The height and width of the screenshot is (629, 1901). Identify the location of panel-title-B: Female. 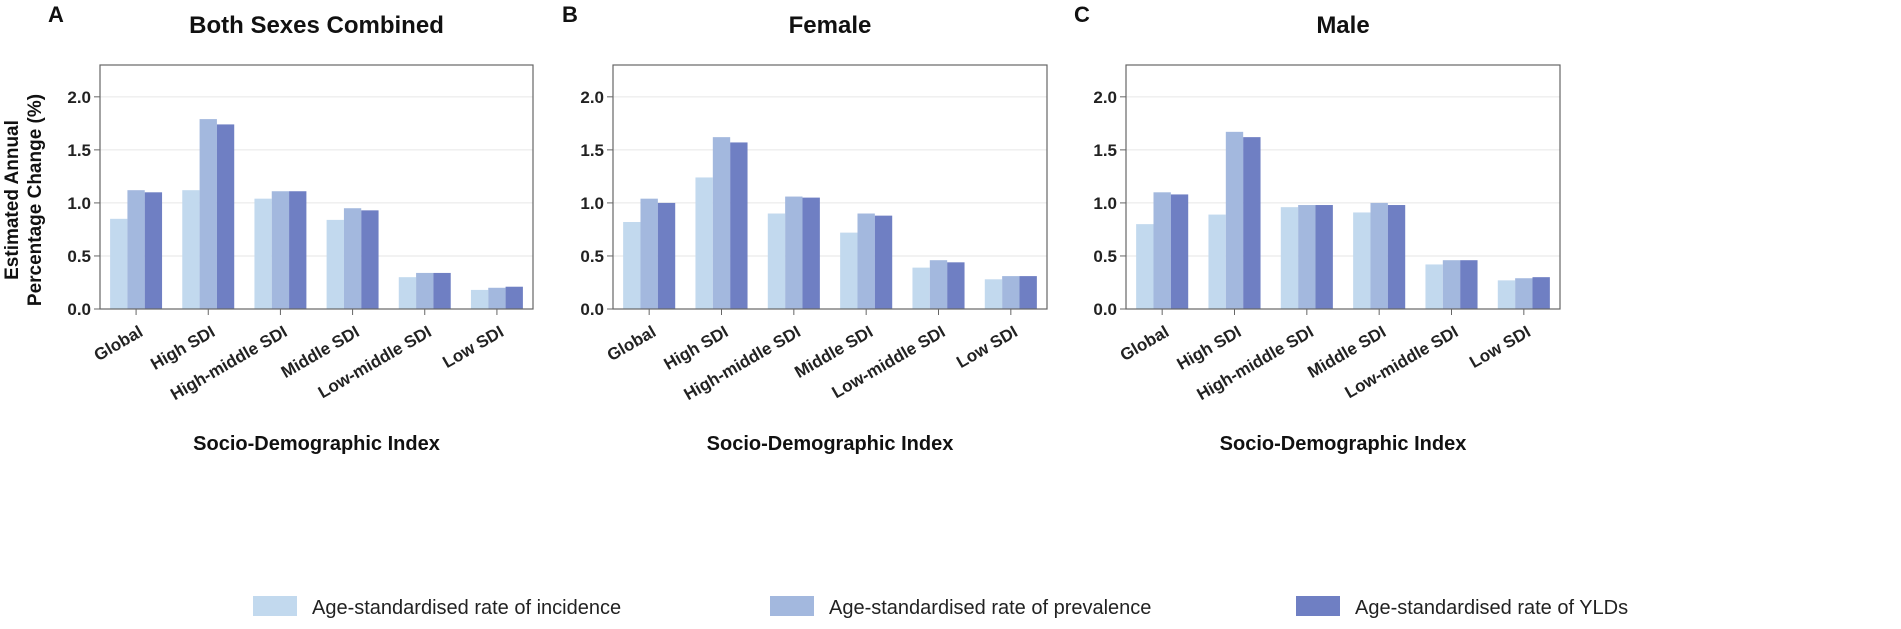
(830, 25).